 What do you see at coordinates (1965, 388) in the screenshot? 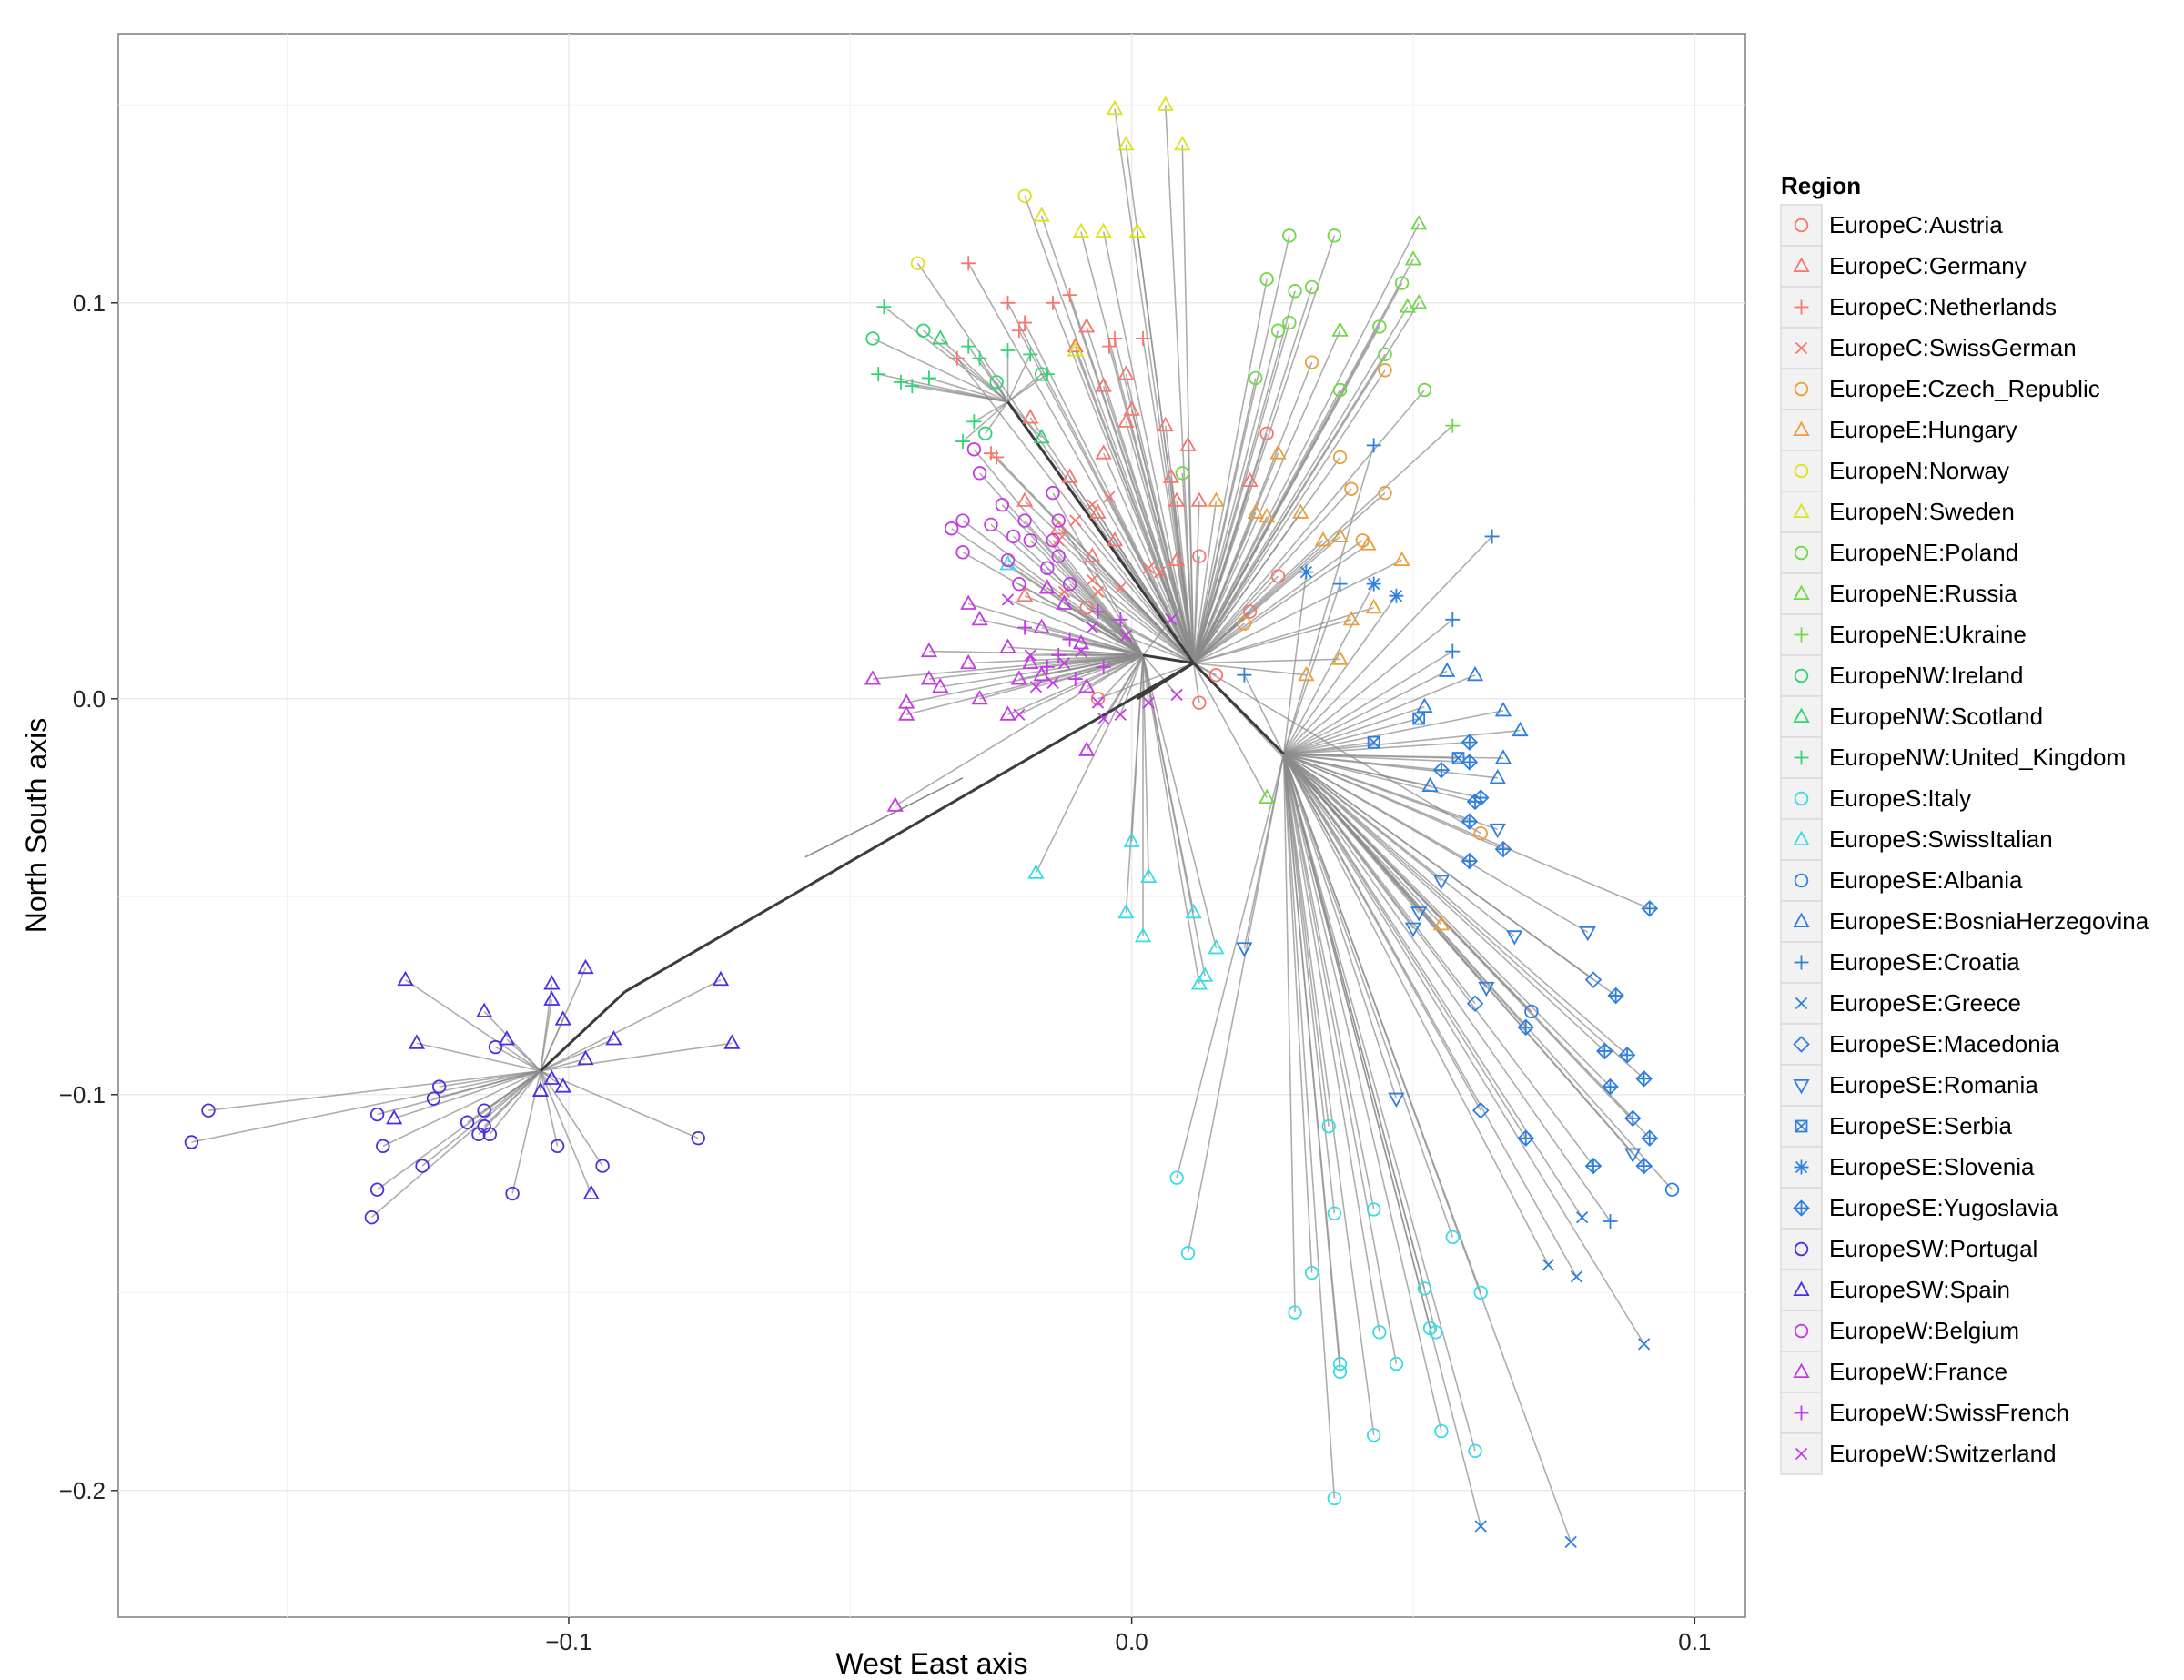
I see `legend-label: EuropeE:Czech_Republic` at bounding box center [1965, 388].